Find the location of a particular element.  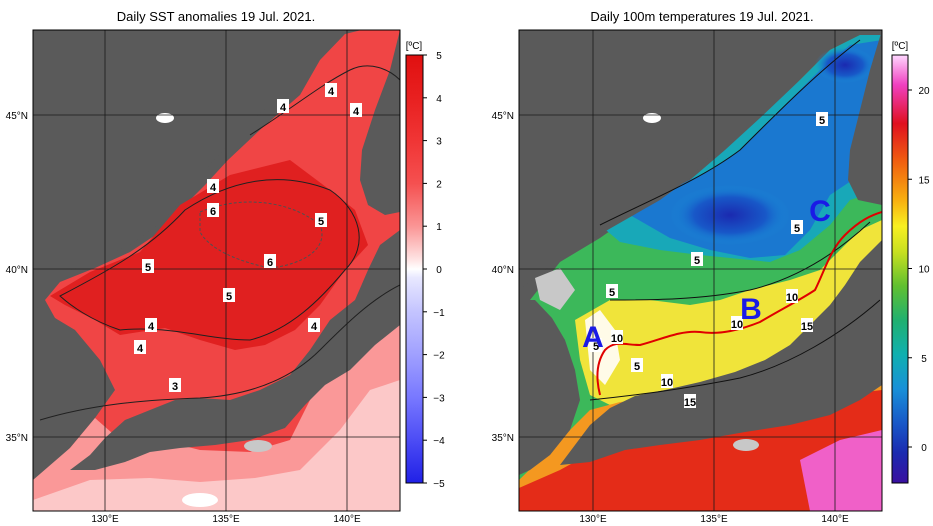

right-sea-yellow is located at coordinates (728, 312).